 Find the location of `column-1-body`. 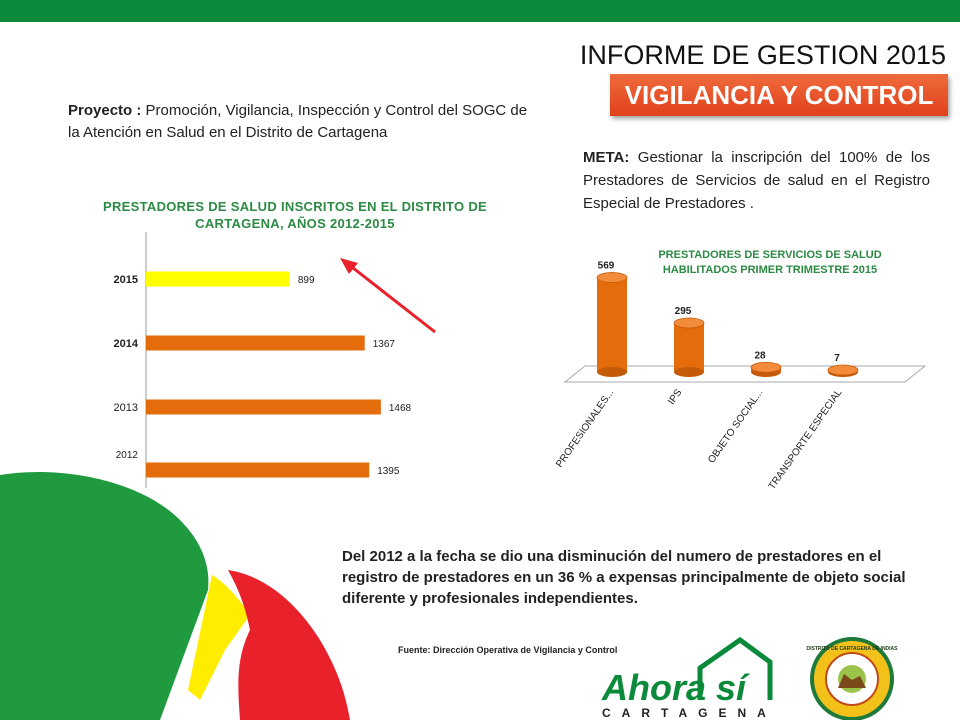

column-1-body is located at coordinates (689, 347).